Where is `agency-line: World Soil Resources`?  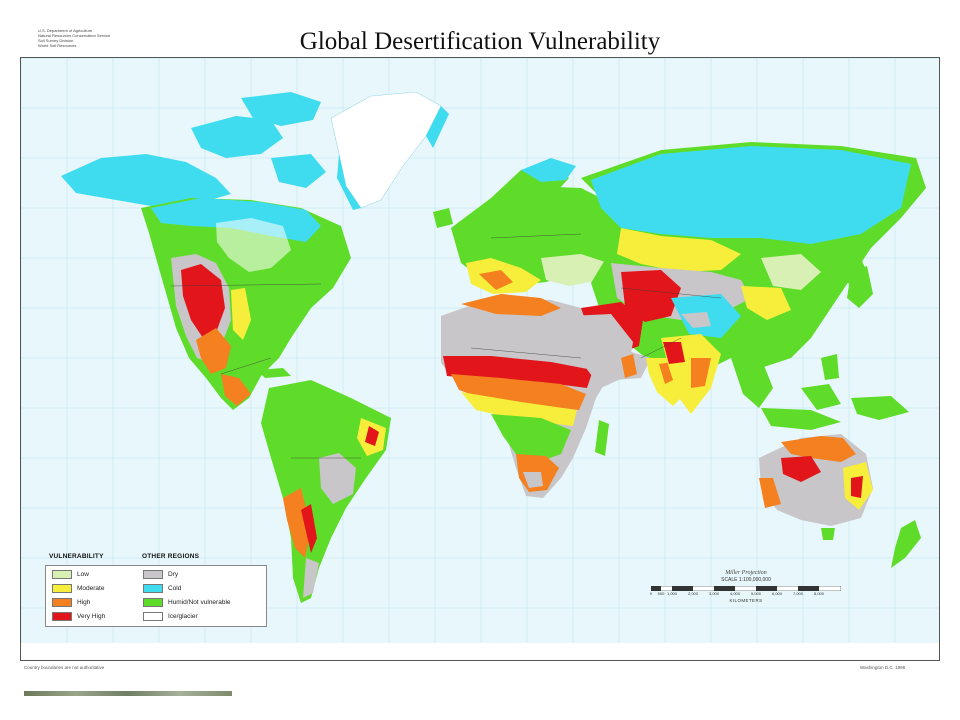 agency-line: World Soil Resources is located at coordinates (57, 45).